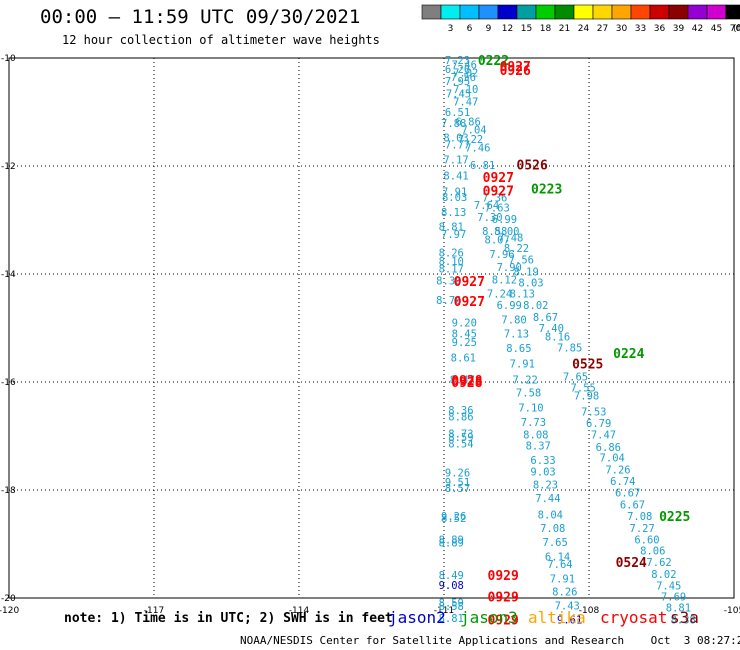 This screenshot has height=650, width=740. I want to click on wave-height-point: 7.23, so click(457, 61).